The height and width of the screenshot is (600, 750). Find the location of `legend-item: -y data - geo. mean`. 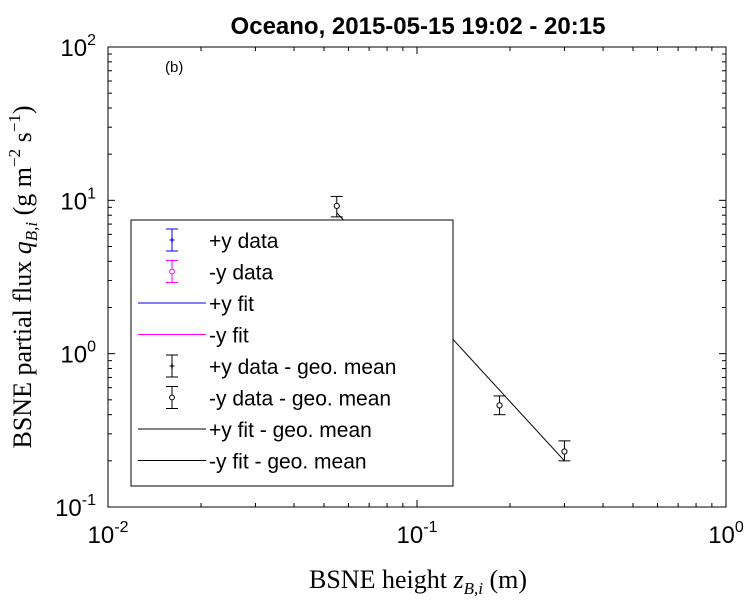

legend-item: -y data - geo. mean is located at coordinates (278, 398).